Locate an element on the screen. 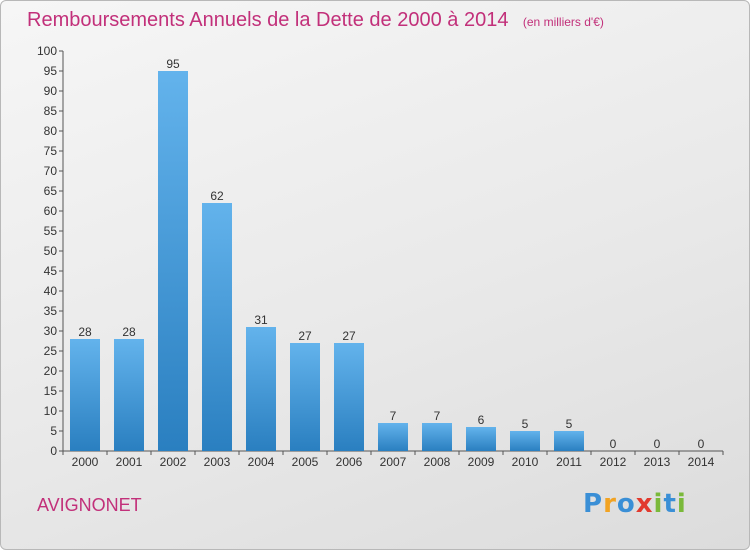  x-tick-label: 2014 is located at coordinates (701, 462).